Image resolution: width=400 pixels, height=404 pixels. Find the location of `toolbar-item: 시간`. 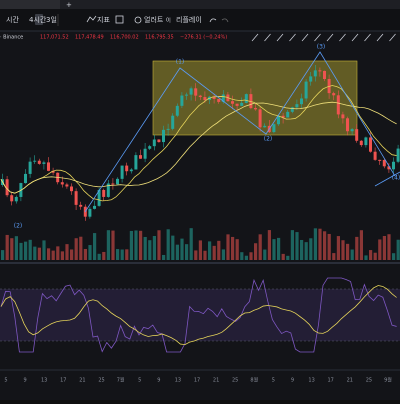

toolbar-item: 시간 is located at coordinates (12, 19).